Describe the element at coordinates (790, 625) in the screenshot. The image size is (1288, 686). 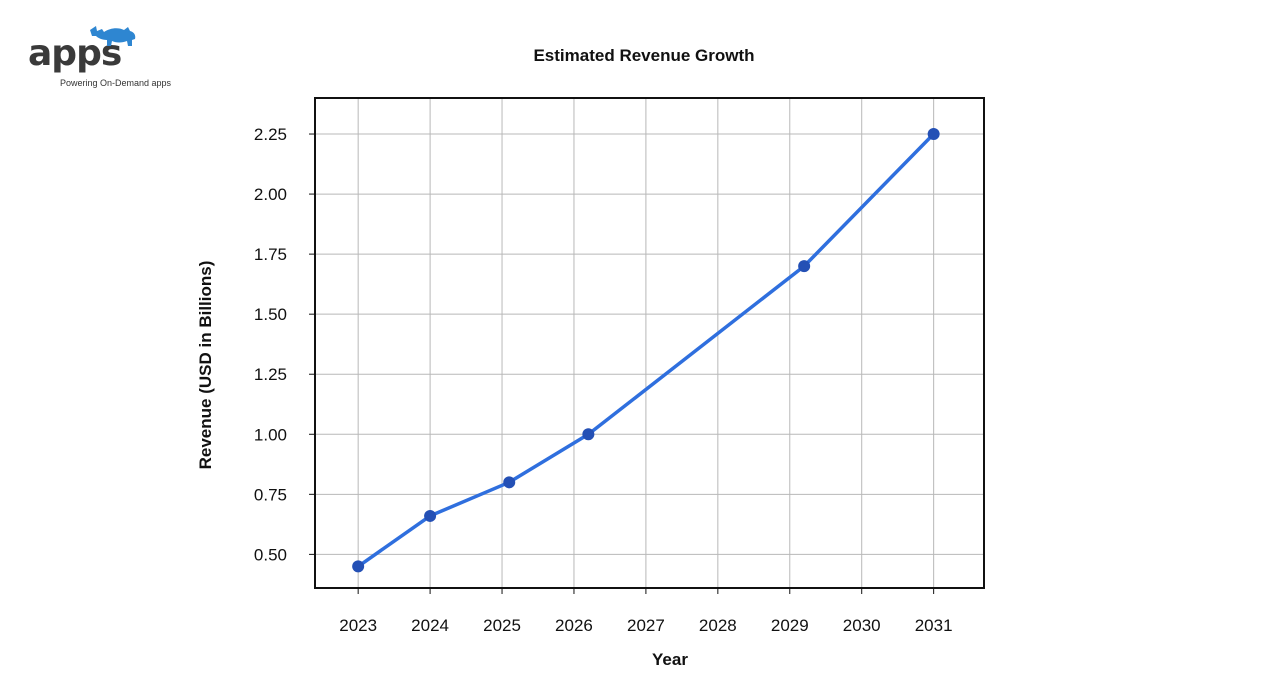
I see `x-tick-label: 2029` at that location.